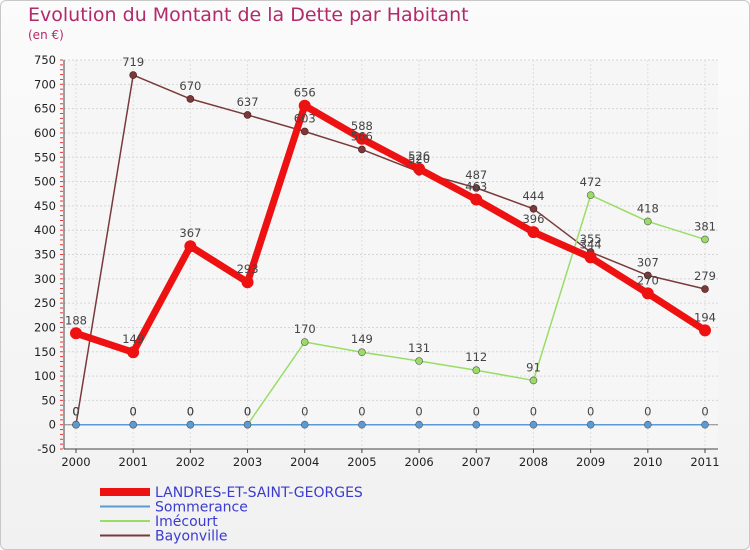  What do you see at coordinates (45, 279) in the screenshot?
I see `y-tick-label: 300` at bounding box center [45, 279].